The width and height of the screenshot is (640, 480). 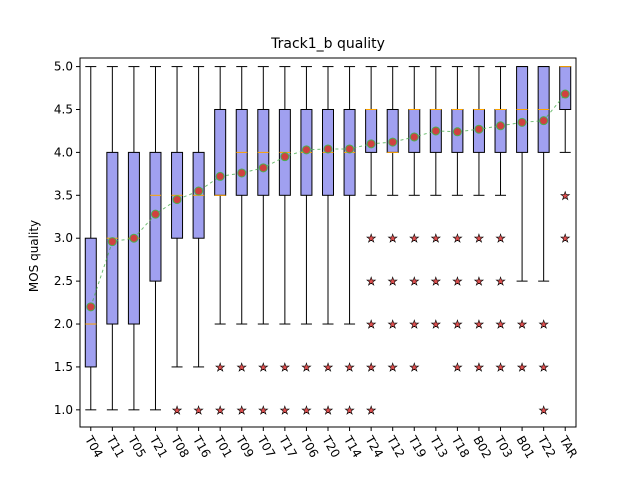 I want to click on y-tick-label: 2.0, so click(x=63, y=324).